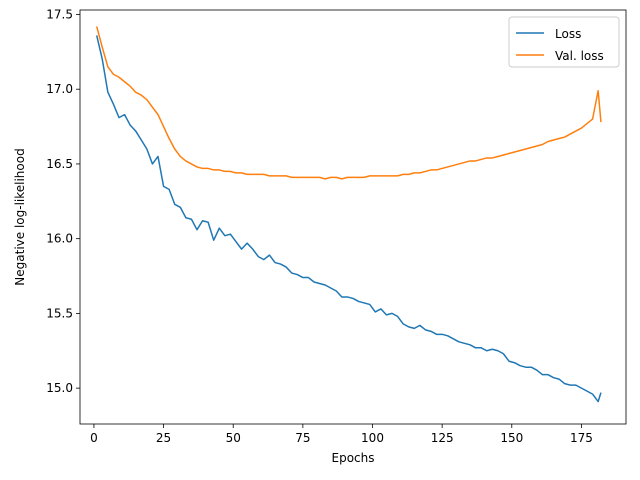 Image resolution: width=640 pixels, height=480 pixels. What do you see at coordinates (568, 34) in the screenshot?
I see `legend-label-loss: Loss` at bounding box center [568, 34].